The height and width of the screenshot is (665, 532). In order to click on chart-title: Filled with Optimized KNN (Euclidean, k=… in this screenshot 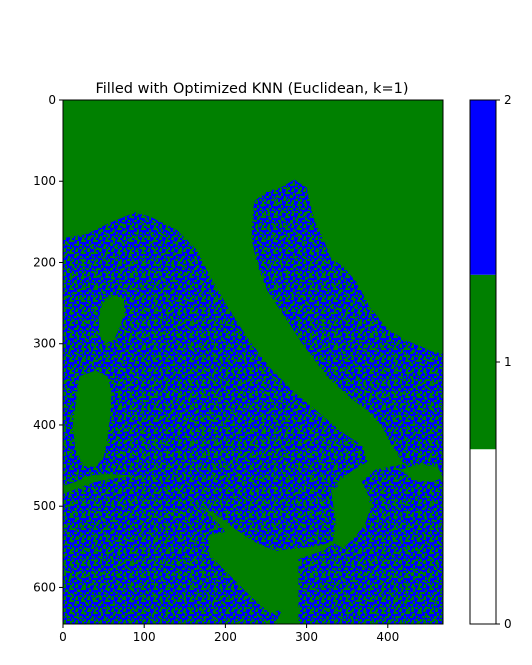, I will do `click(251, 89)`.